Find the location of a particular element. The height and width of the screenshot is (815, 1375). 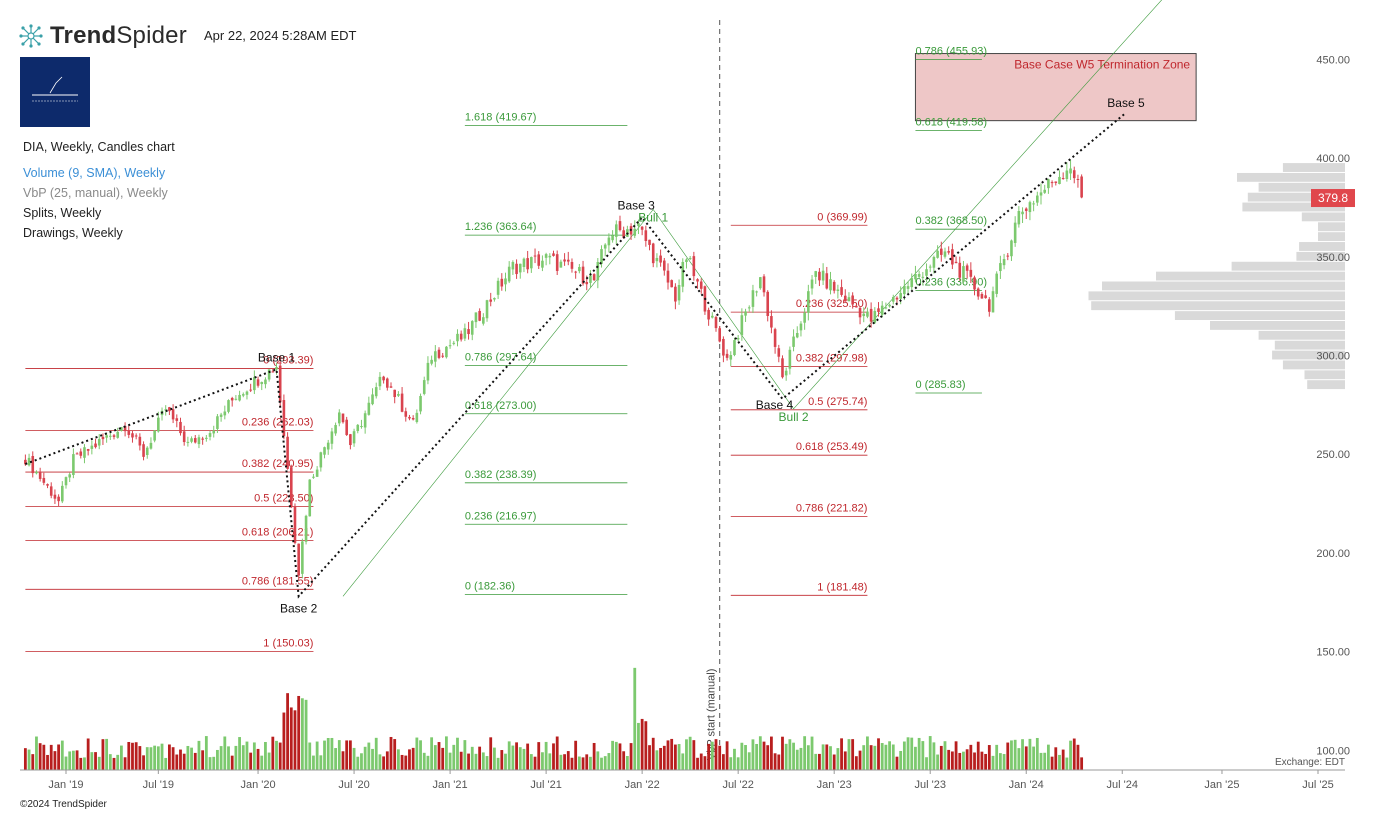

fib-level-label: 0 (293.39) is located at coordinates (288, 361).